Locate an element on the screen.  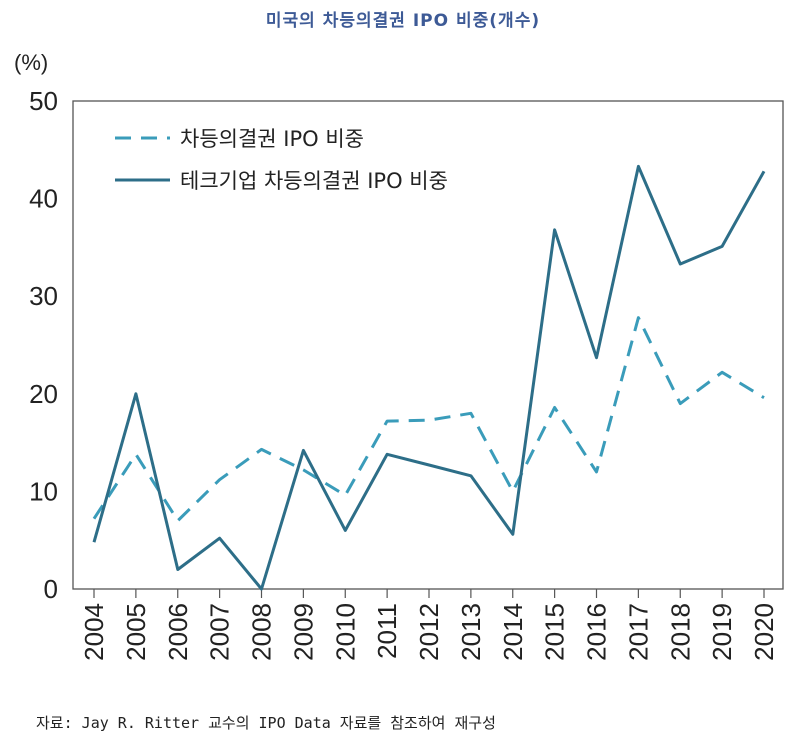
x-tick-label: 2014 is located at coordinates (513, 632).